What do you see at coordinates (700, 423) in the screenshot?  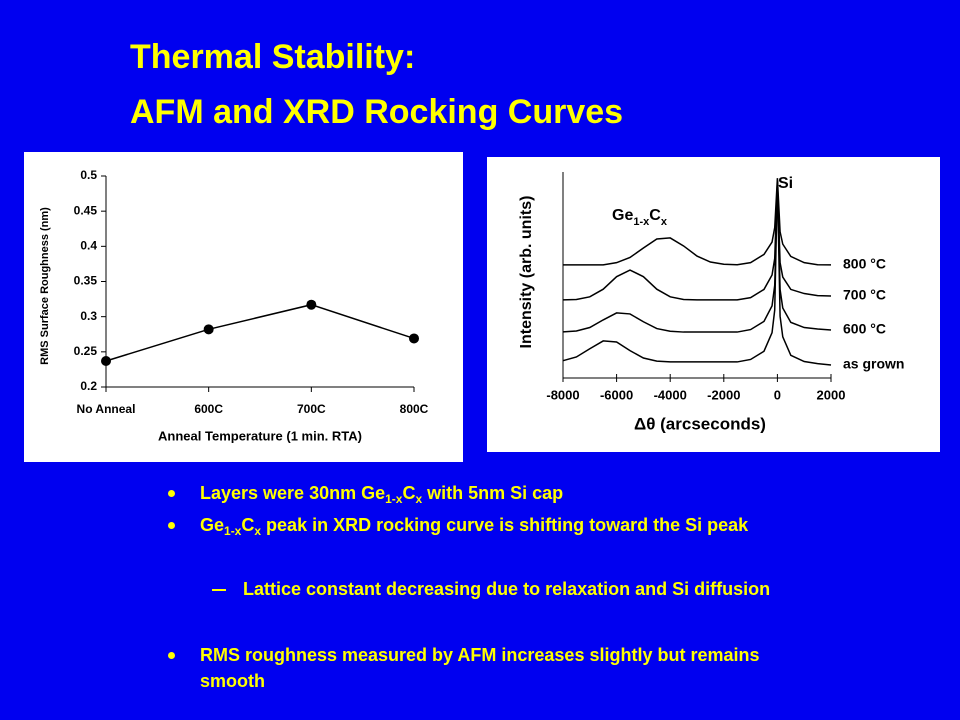 I see `x-axis-label: Δθ (arcseconds)` at bounding box center [700, 423].